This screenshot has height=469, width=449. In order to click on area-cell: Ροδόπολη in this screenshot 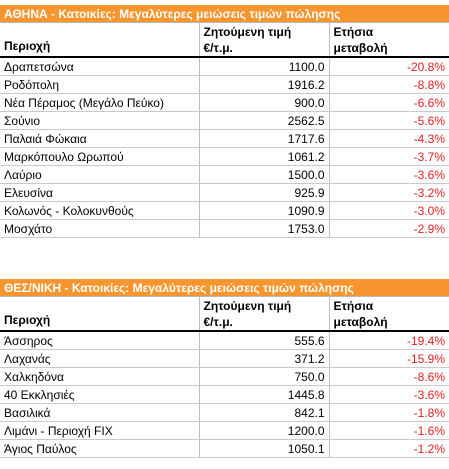, I will do `click(99, 84)`.